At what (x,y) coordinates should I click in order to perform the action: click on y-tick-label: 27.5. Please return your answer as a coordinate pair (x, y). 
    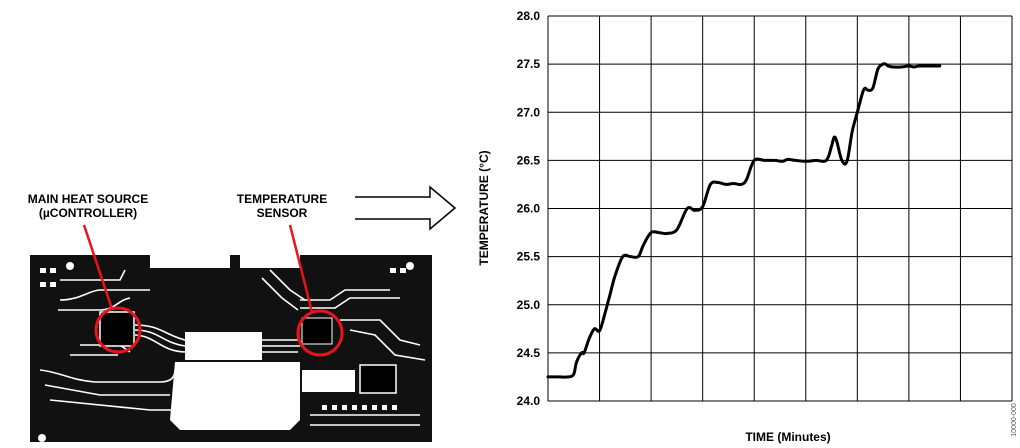
    Looking at the image, I should click on (529, 64).